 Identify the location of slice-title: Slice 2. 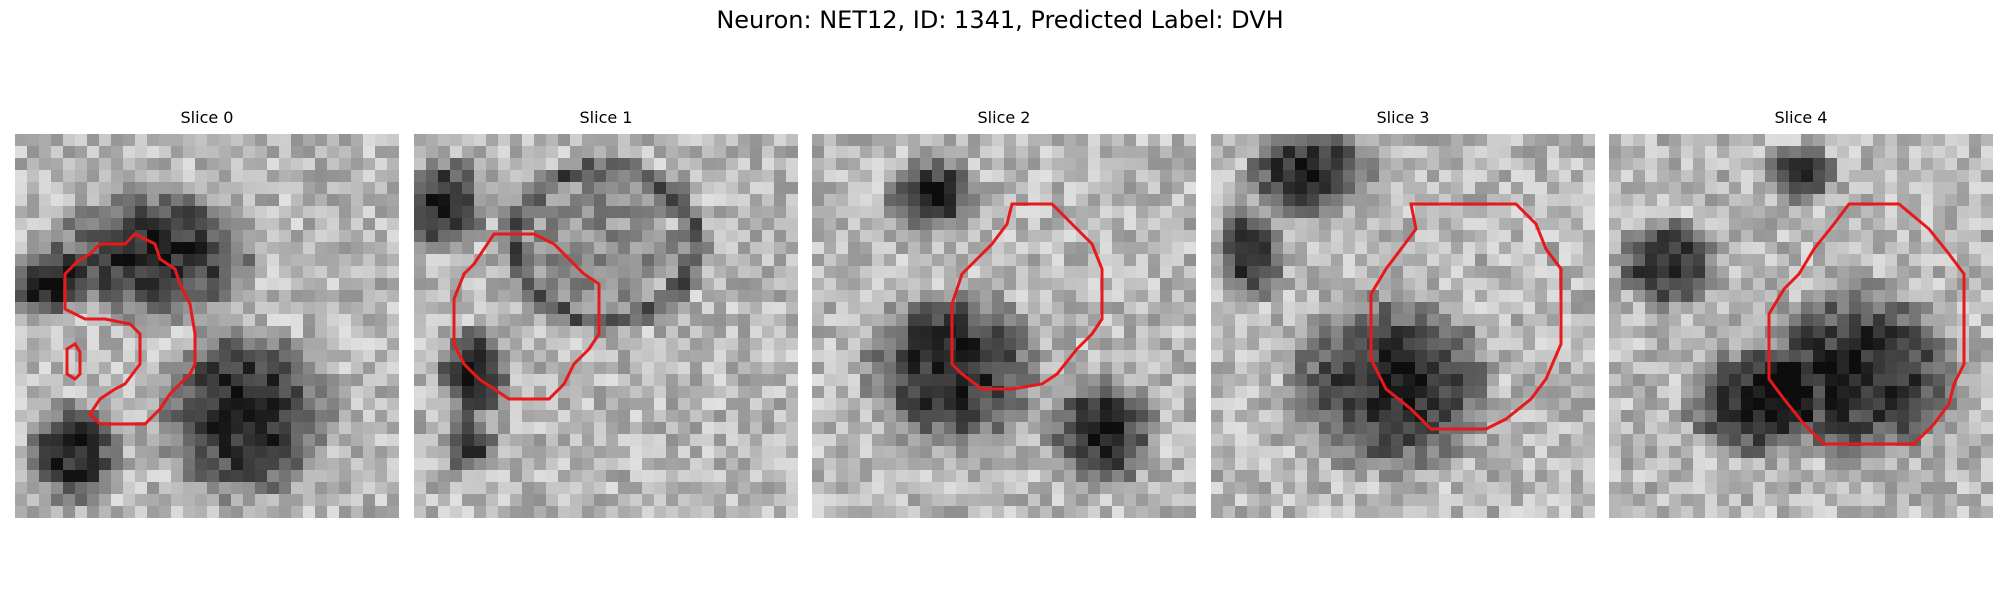
(1004, 117).